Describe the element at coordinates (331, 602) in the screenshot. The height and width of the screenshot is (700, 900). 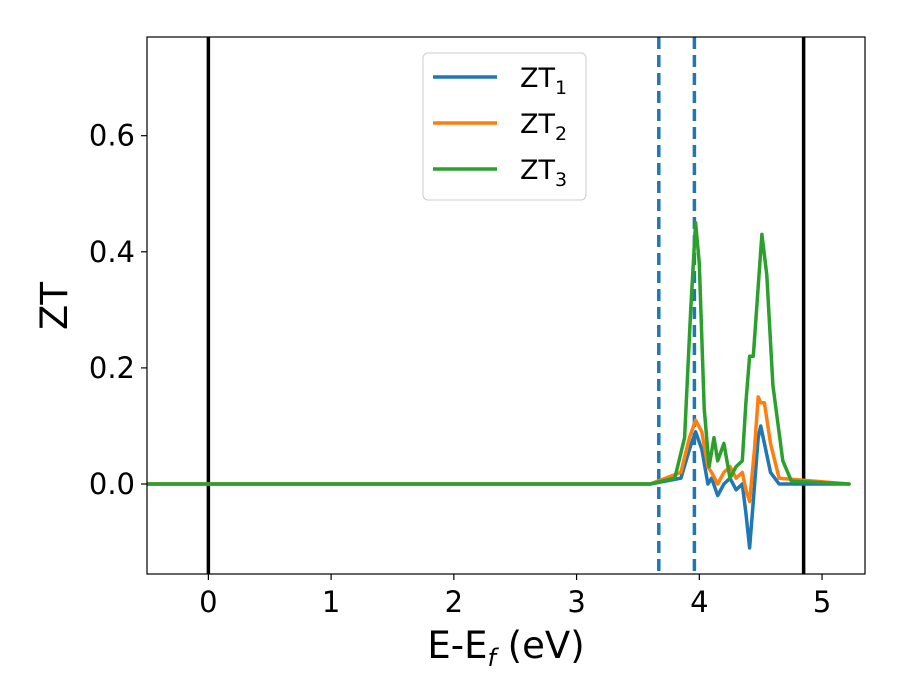
I see `x-tick-label: 1` at that location.